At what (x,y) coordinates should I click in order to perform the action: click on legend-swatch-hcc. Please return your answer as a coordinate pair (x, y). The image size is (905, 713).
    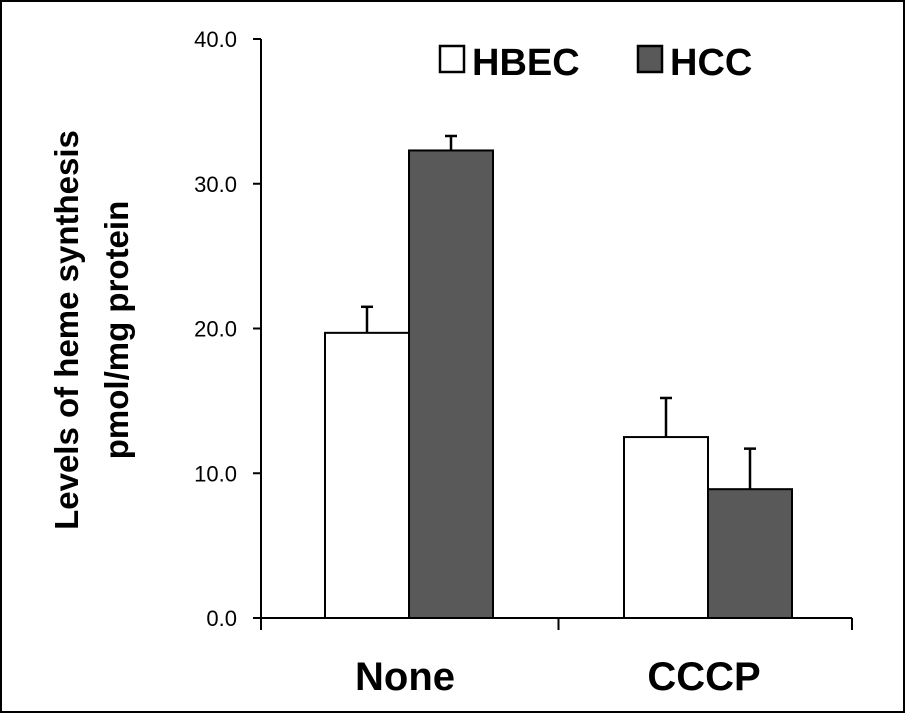
    Looking at the image, I should click on (650, 59).